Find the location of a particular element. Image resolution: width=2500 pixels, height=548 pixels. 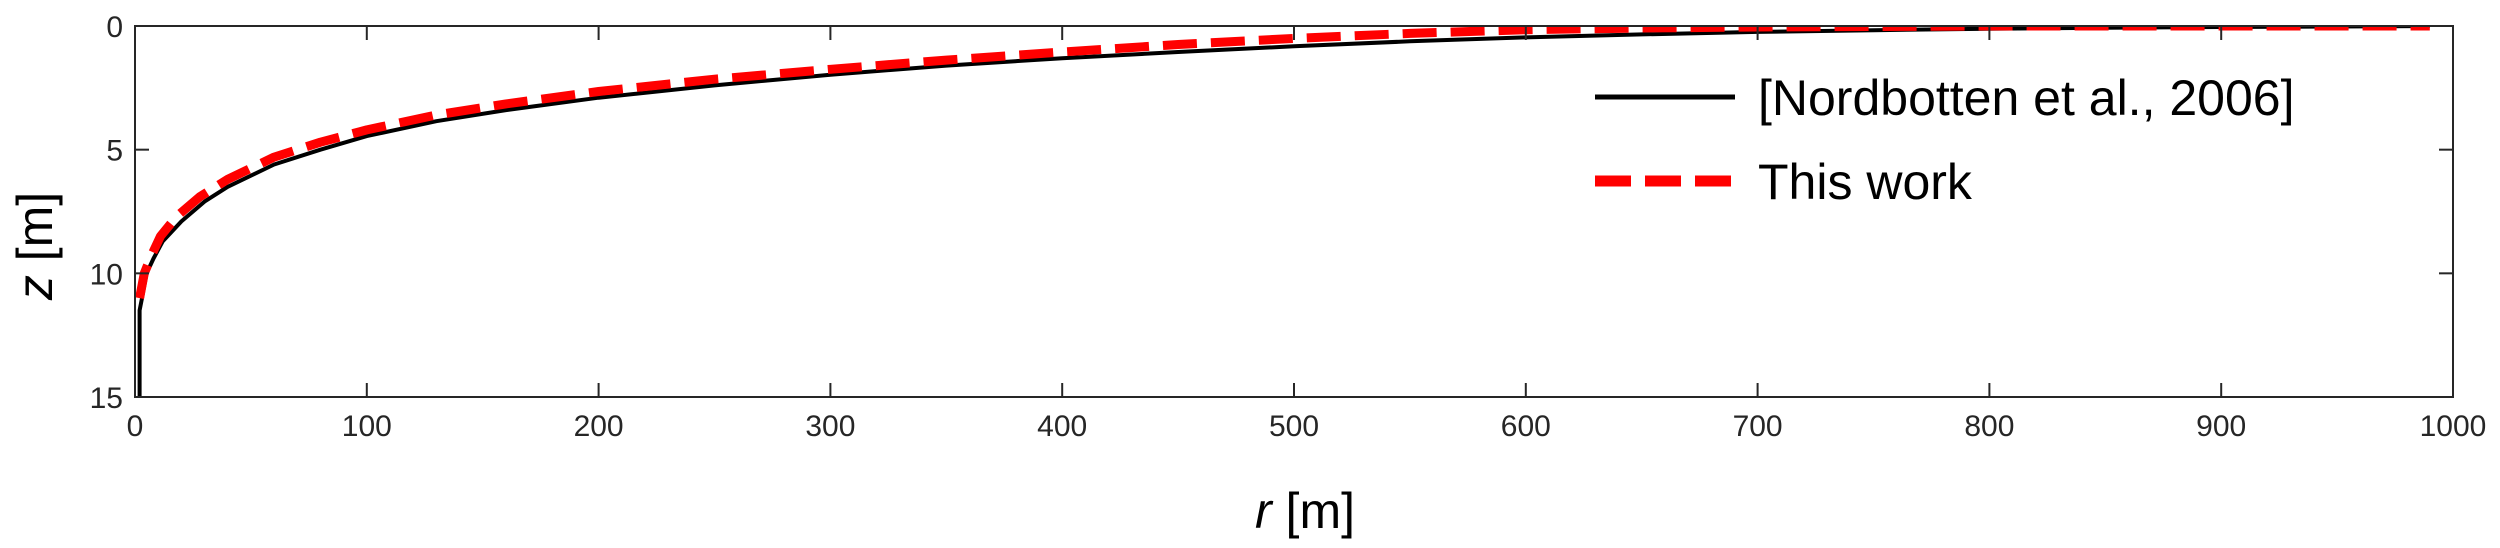

x-tick-label: 0 is located at coordinates (135, 426).